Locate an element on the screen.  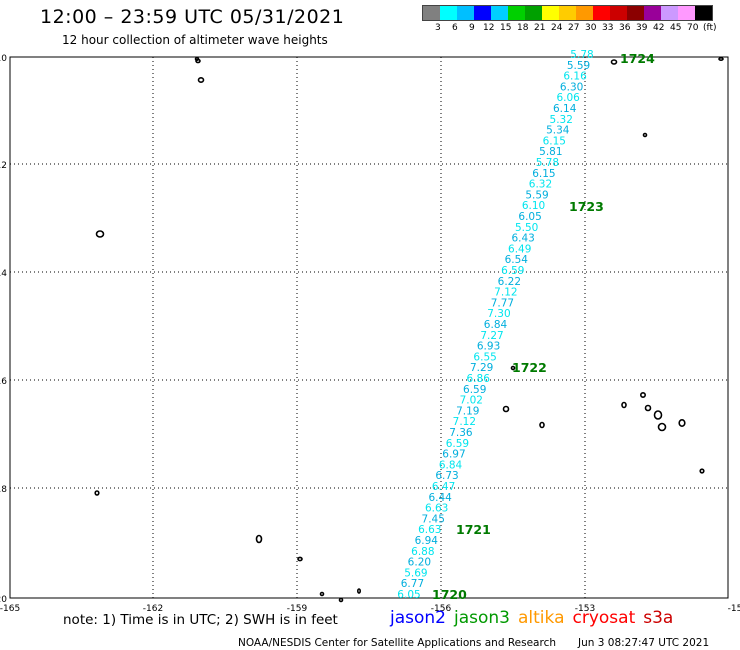
color-scale-tick: 36 is located at coordinates (625, 28).